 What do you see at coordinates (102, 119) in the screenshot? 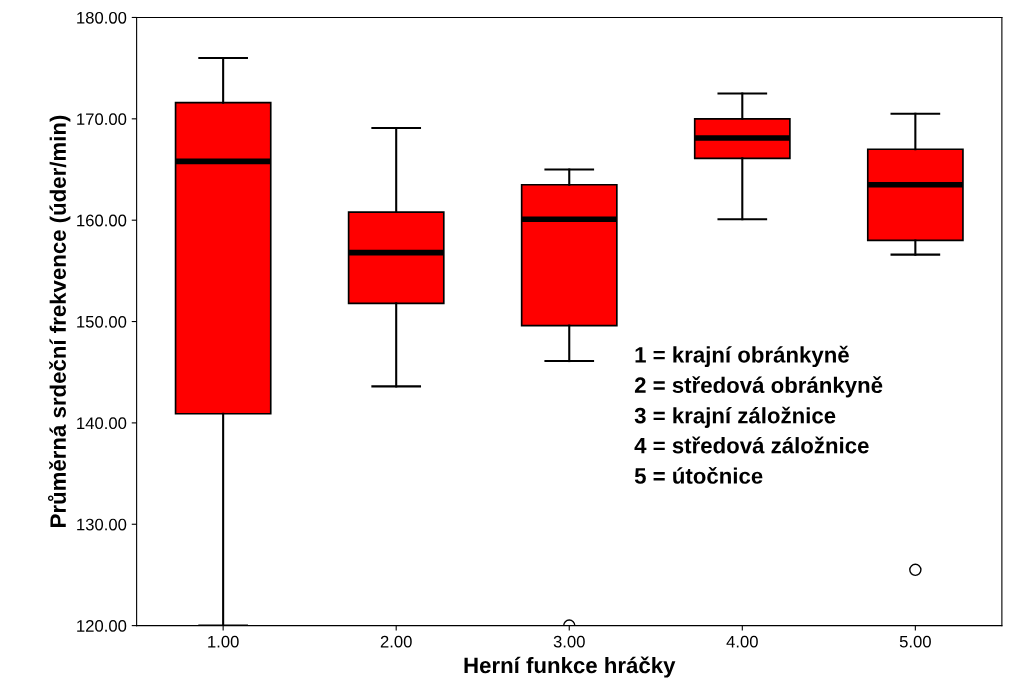
I see `y-tick-label: 170.00` at bounding box center [102, 119].